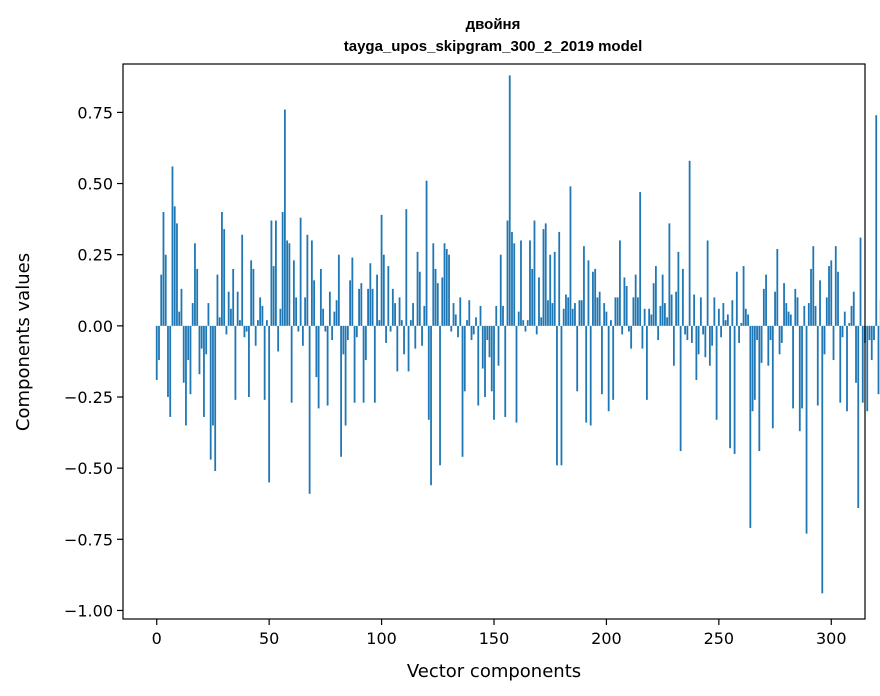 This screenshot has width=880, height=696. What do you see at coordinates (88, 610) in the screenshot?
I see `y-tick-label: −1.00` at bounding box center [88, 610].